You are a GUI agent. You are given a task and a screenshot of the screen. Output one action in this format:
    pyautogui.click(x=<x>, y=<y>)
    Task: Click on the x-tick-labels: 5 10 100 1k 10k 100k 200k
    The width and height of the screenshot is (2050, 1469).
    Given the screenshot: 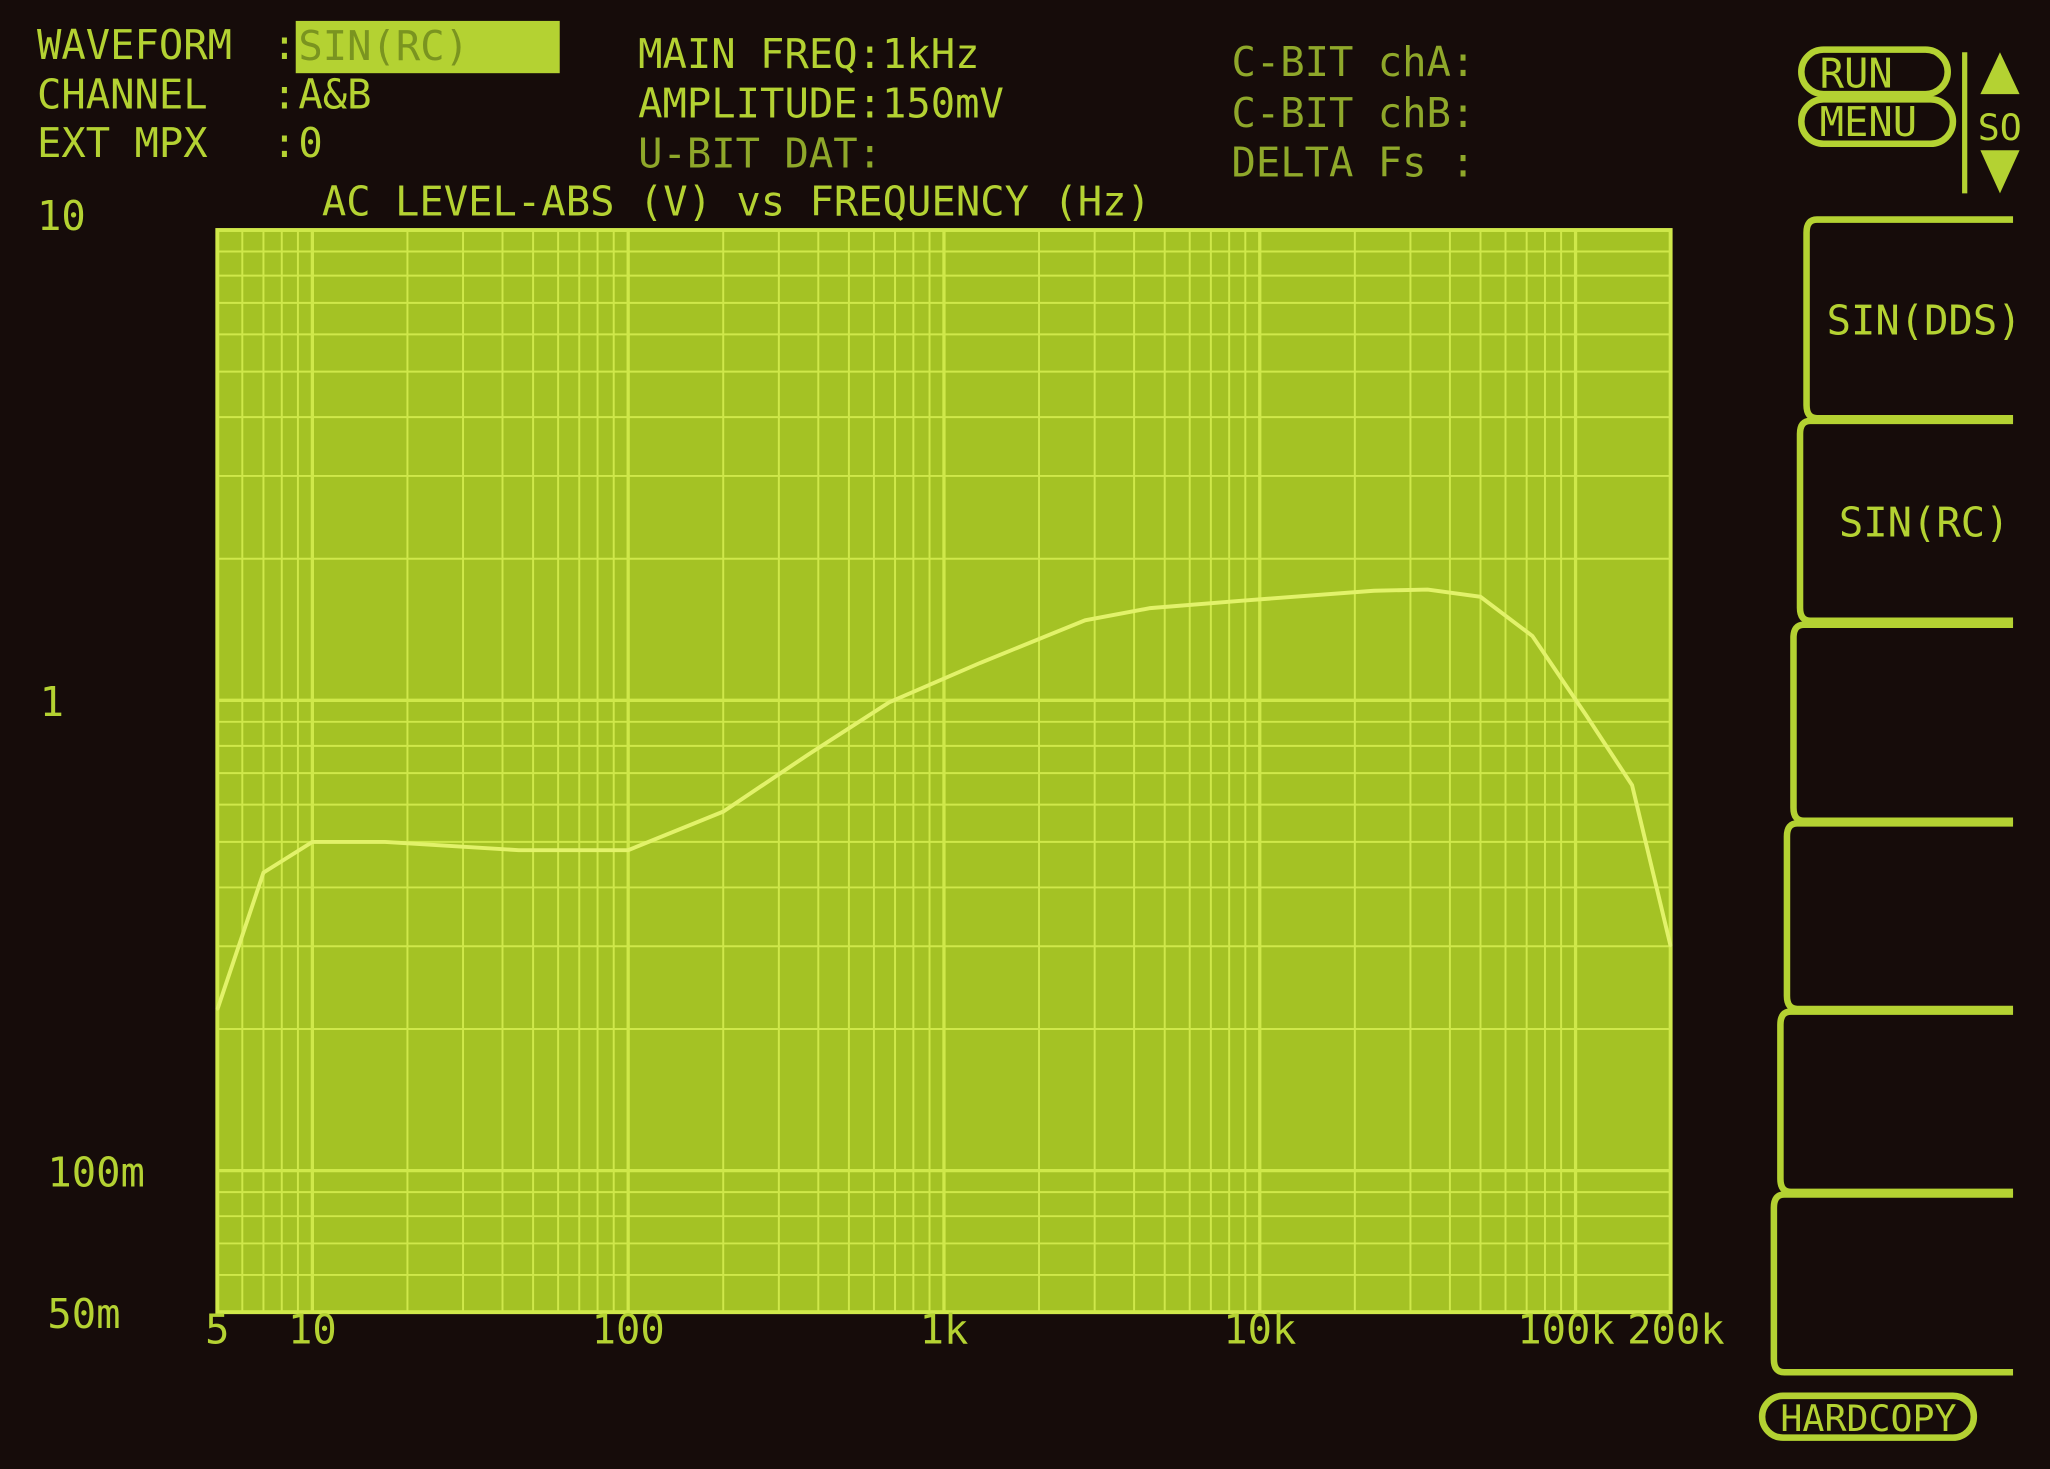 What is the action you would take?
    pyautogui.click(x=965, y=1330)
    